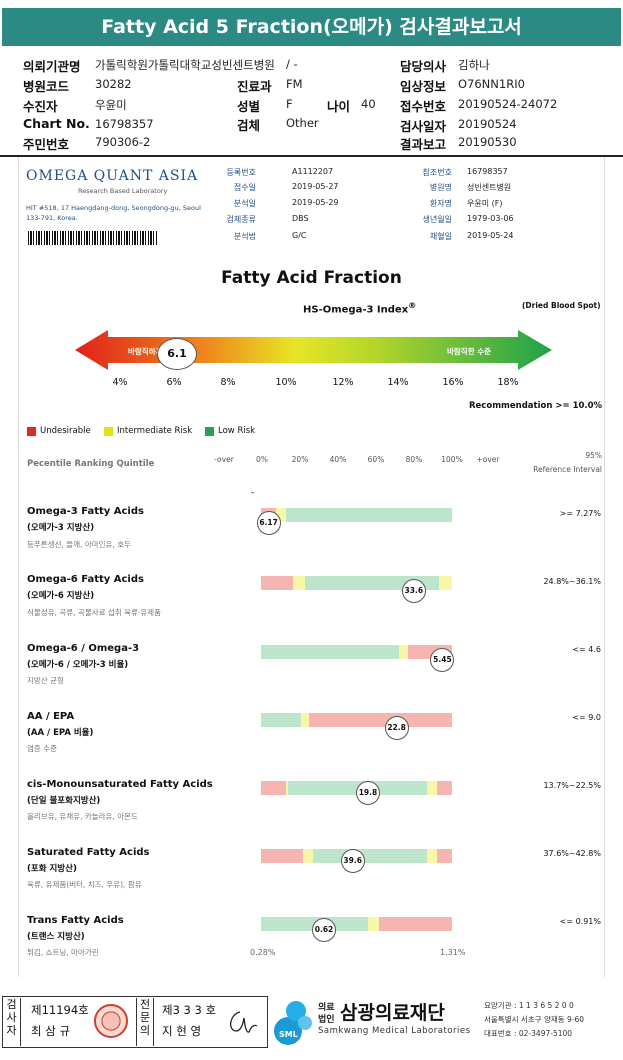 The height and width of the screenshot is (1060, 623). Describe the element at coordinates (356, 310) in the screenshot. I see `hs-omega3-title-text: HS-Omega-3 Index` at that location.